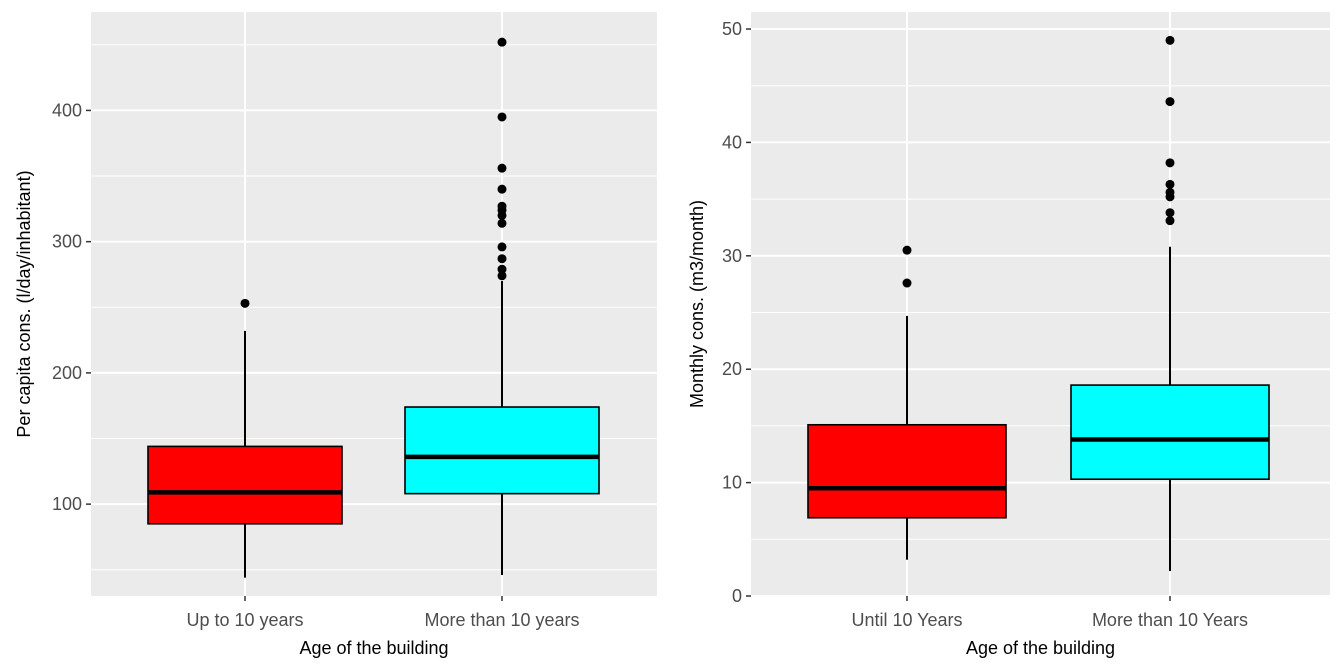 This screenshot has width=1344, height=672. I want to click on y-axis-title: Monthly cons. (m3/month), so click(697, 304).